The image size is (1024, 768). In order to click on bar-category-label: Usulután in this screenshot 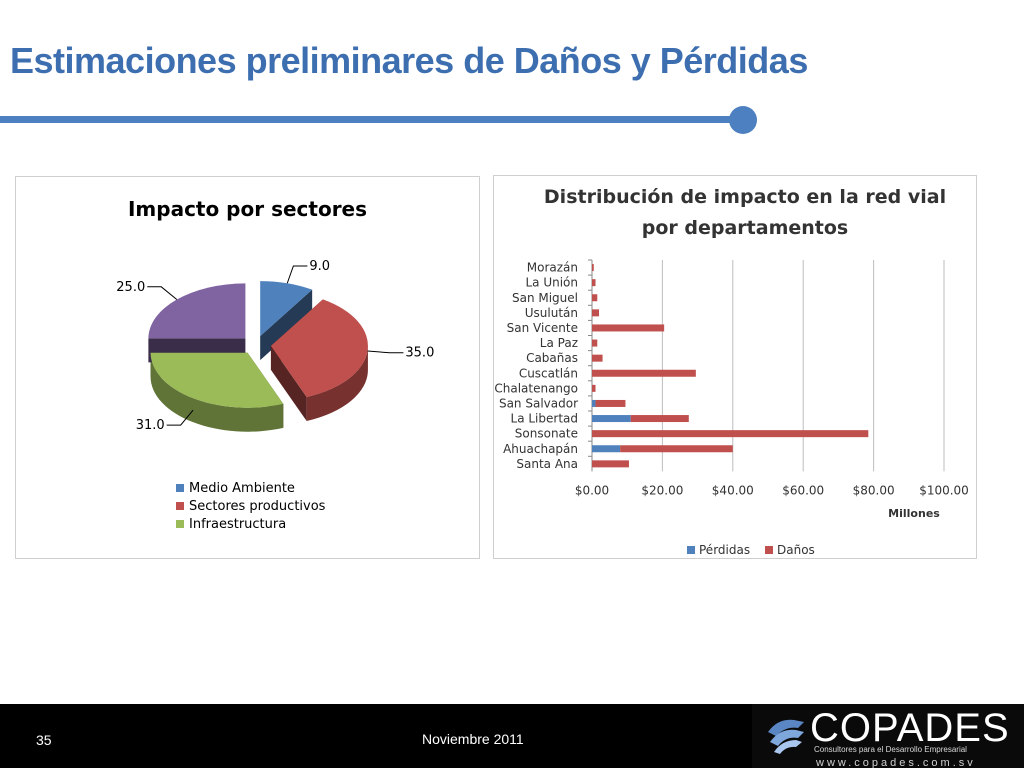, I will do `click(551, 313)`.